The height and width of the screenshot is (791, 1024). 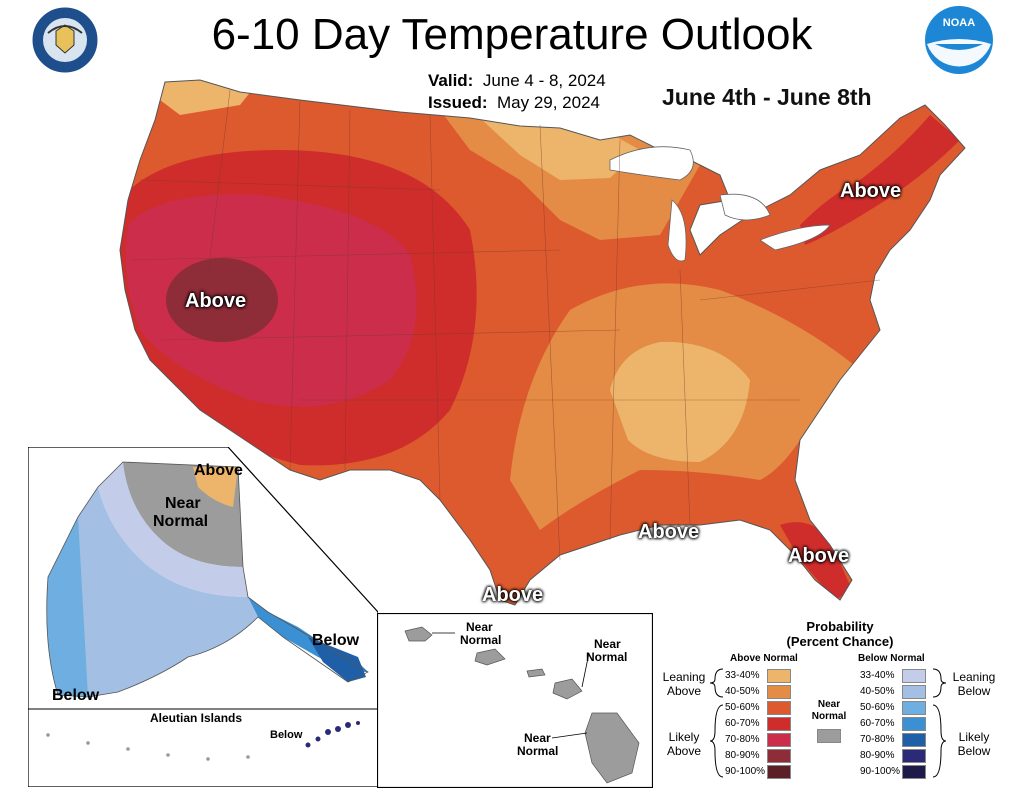 What do you see at coordinates (537, 738) in the screenshot?
I see `hawaii-s-near: Near` at bounding box center [537, 738].